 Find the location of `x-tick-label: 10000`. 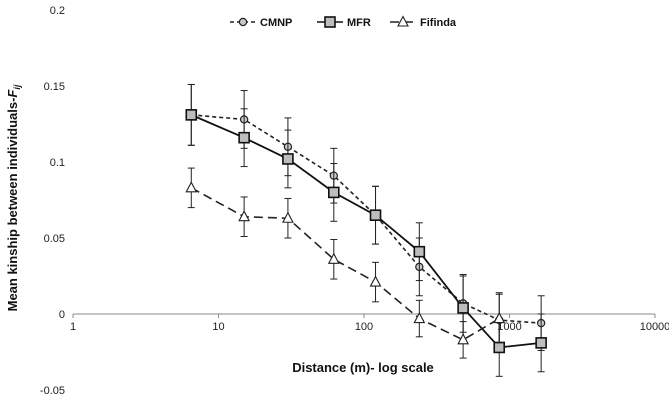

x-tick-label: 10000 is located at coordinates (654, 327).